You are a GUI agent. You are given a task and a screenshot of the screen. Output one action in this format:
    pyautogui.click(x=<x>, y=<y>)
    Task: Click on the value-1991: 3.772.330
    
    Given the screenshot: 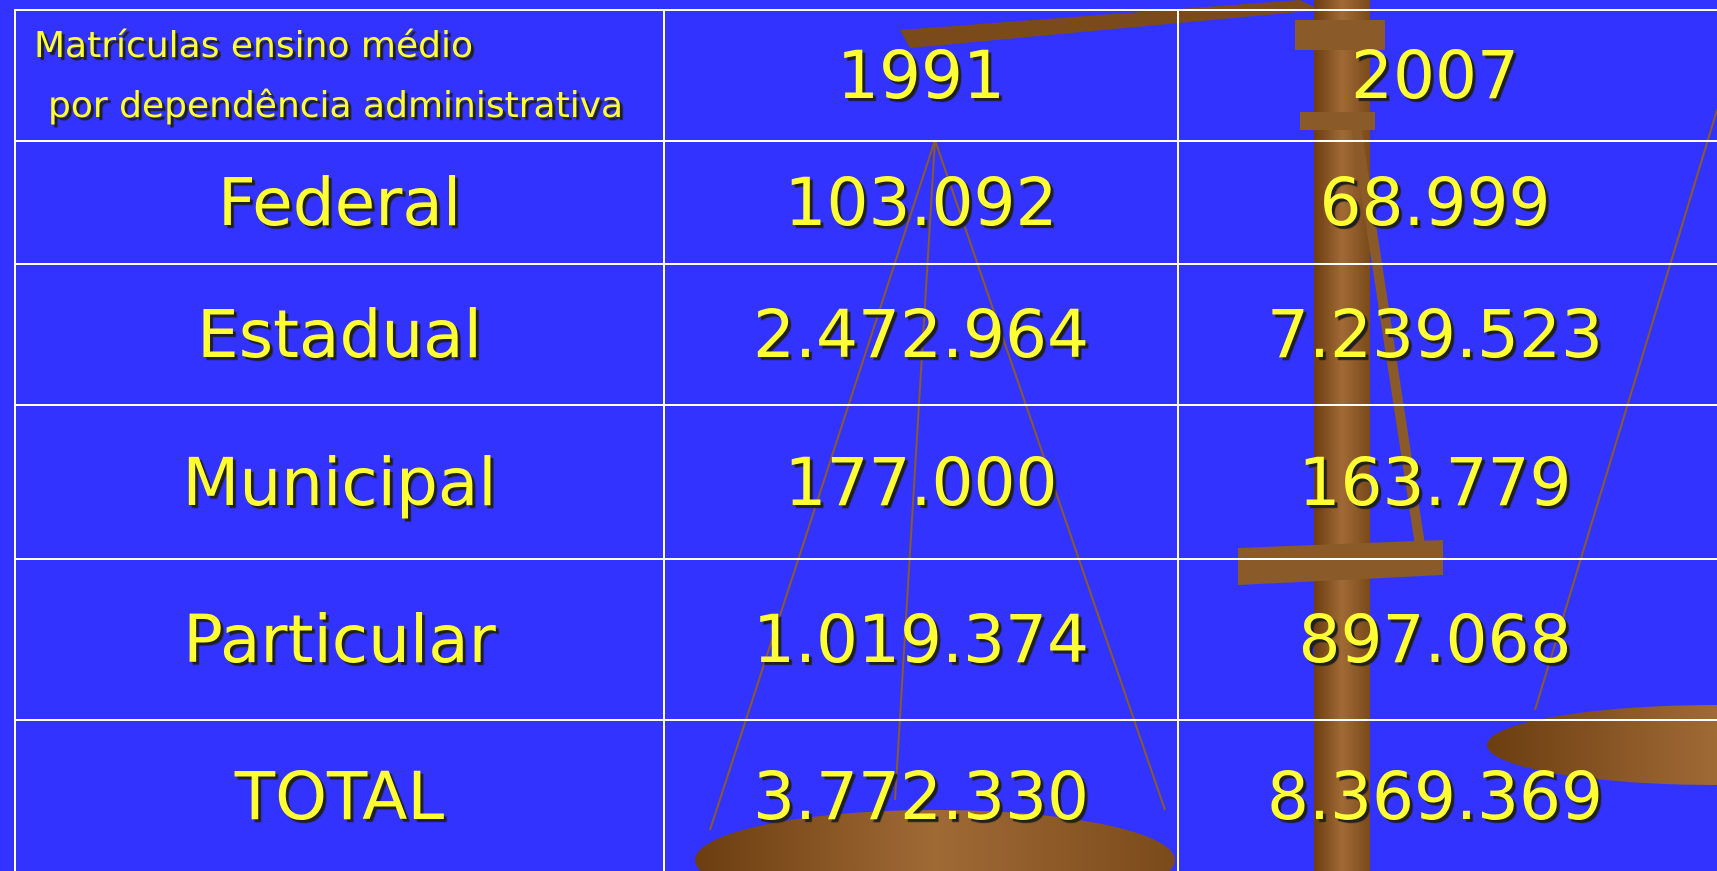 What is the action you would take?
    pyautogui.click(x=921, y=796)
    